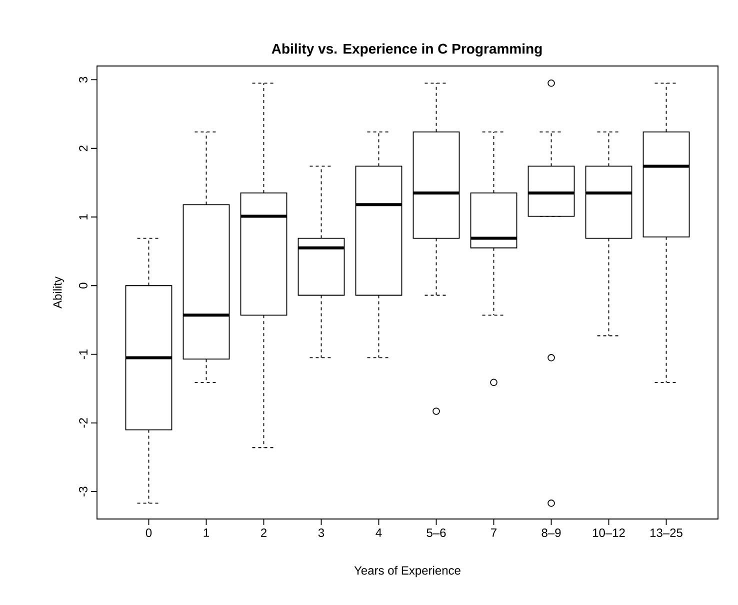 The image size is (738, 605). What do you see at coordinates (83, 491) in the screenshot?
I see `y-tick-label: -3` at bounding box center [83, 491].